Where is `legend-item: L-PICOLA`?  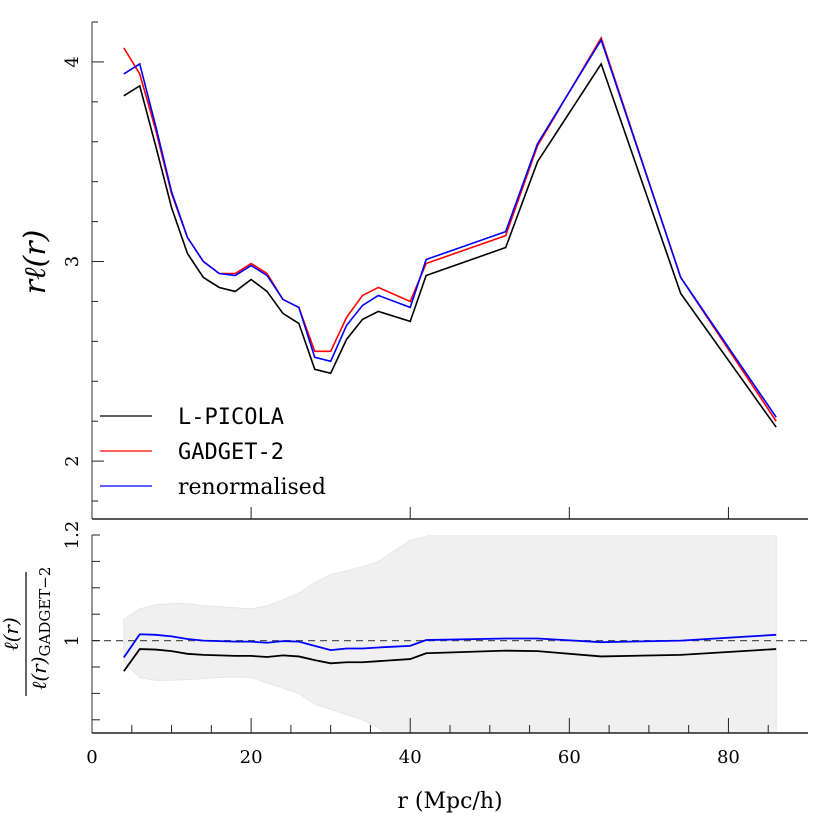 legend-item: L-PICOLA is located at coordinates (192, 417).